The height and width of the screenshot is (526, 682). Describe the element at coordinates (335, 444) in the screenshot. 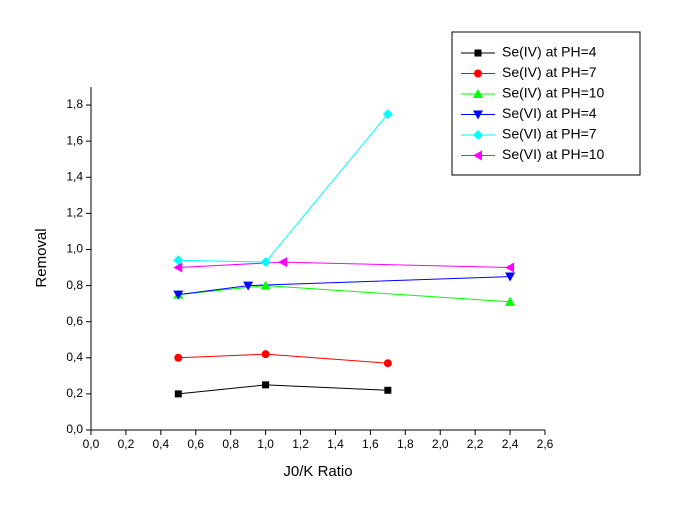

I see `x-tick-label: 1,4` at that location.